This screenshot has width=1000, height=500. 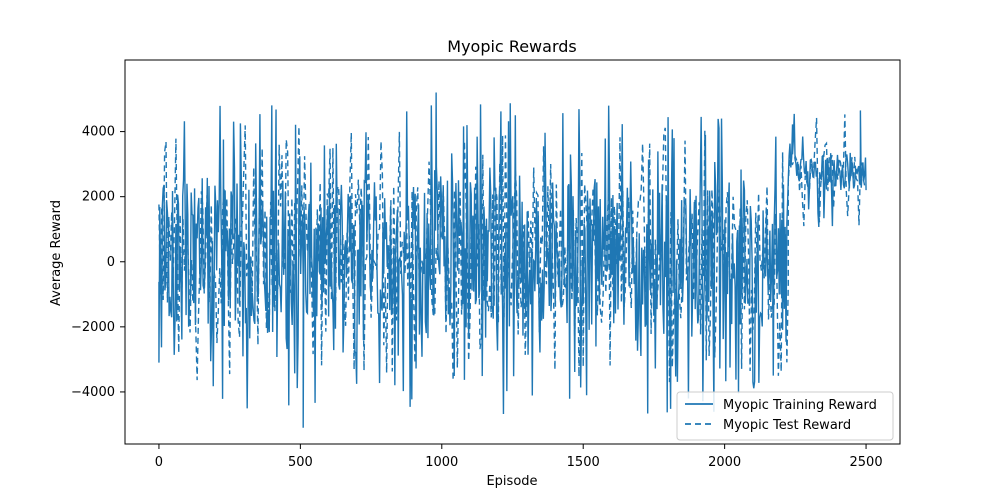 What do you see at coordinates (98, 197) in the screenshot?
I see `y-tick-label: 2000` at bounding box center [98, 197].